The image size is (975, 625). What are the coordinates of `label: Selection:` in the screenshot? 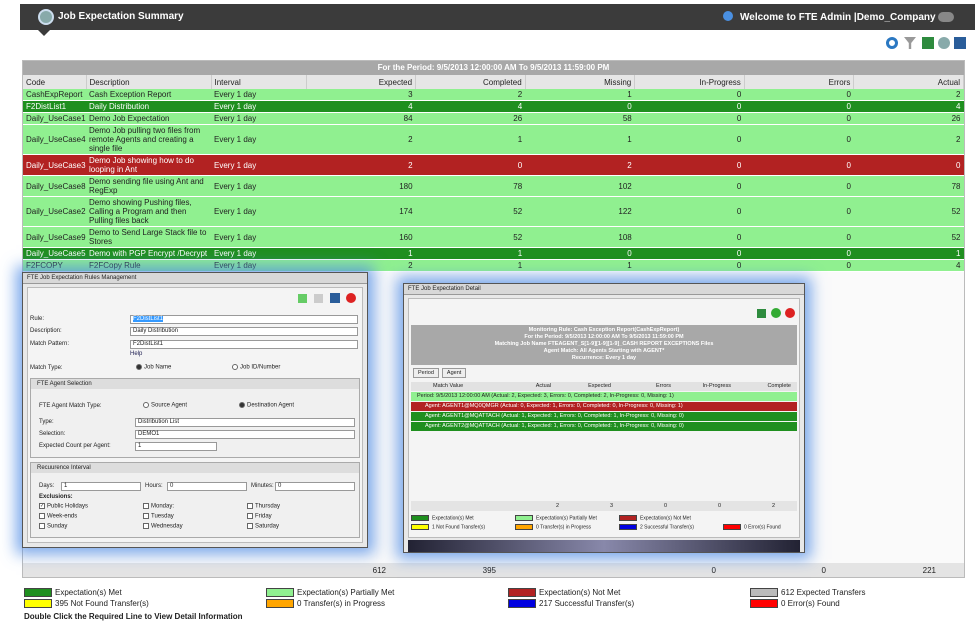 It's located at (52, 434).